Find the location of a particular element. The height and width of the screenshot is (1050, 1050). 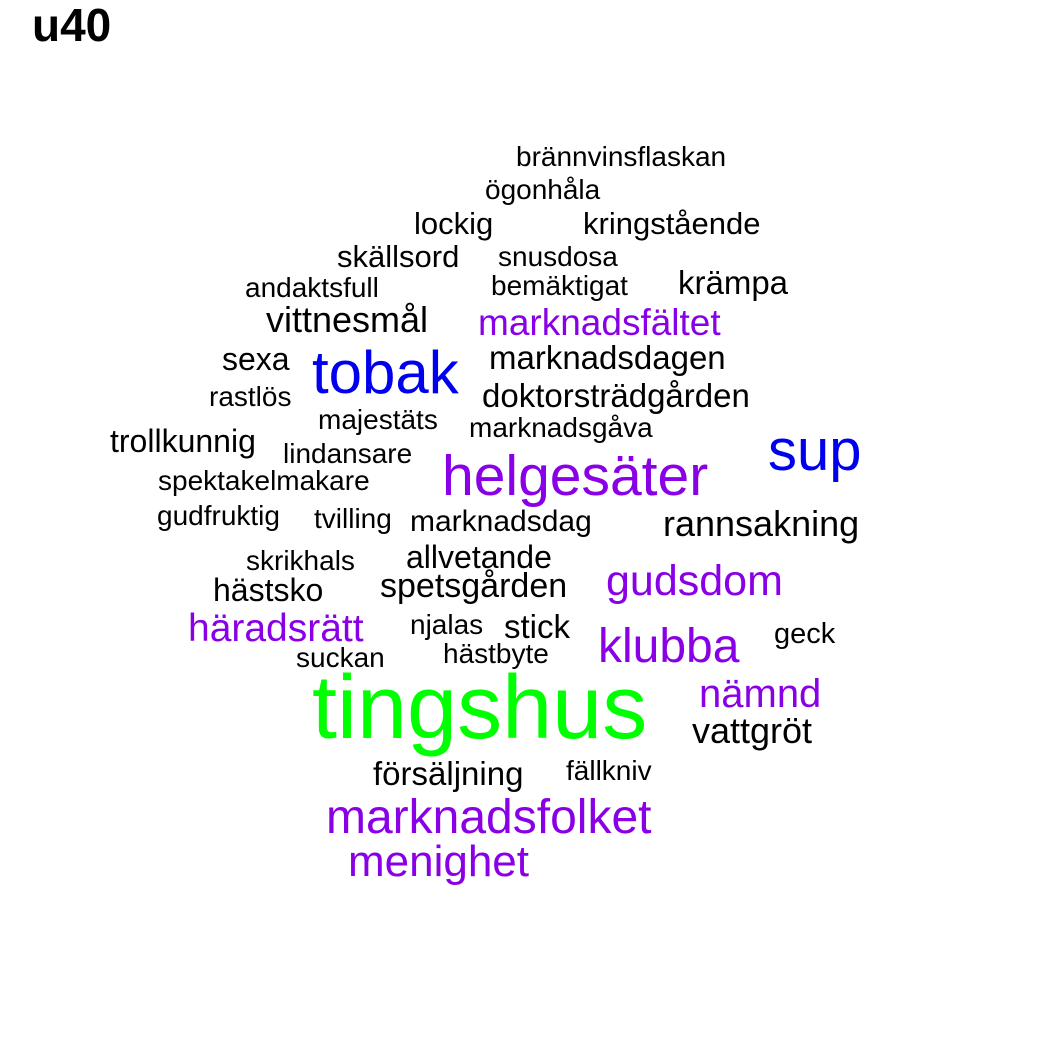

cloud-word: suckan is located at coordinates (340, 657).